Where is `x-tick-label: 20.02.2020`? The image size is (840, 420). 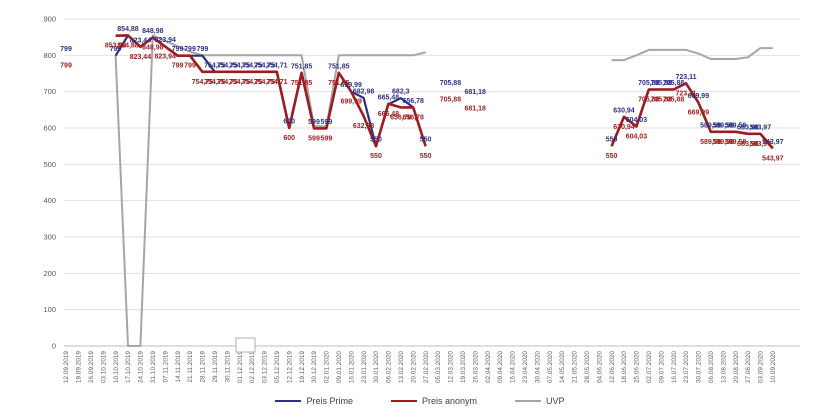 x-tick-label: 20.02.2020 is located at coordinates (413, 367).